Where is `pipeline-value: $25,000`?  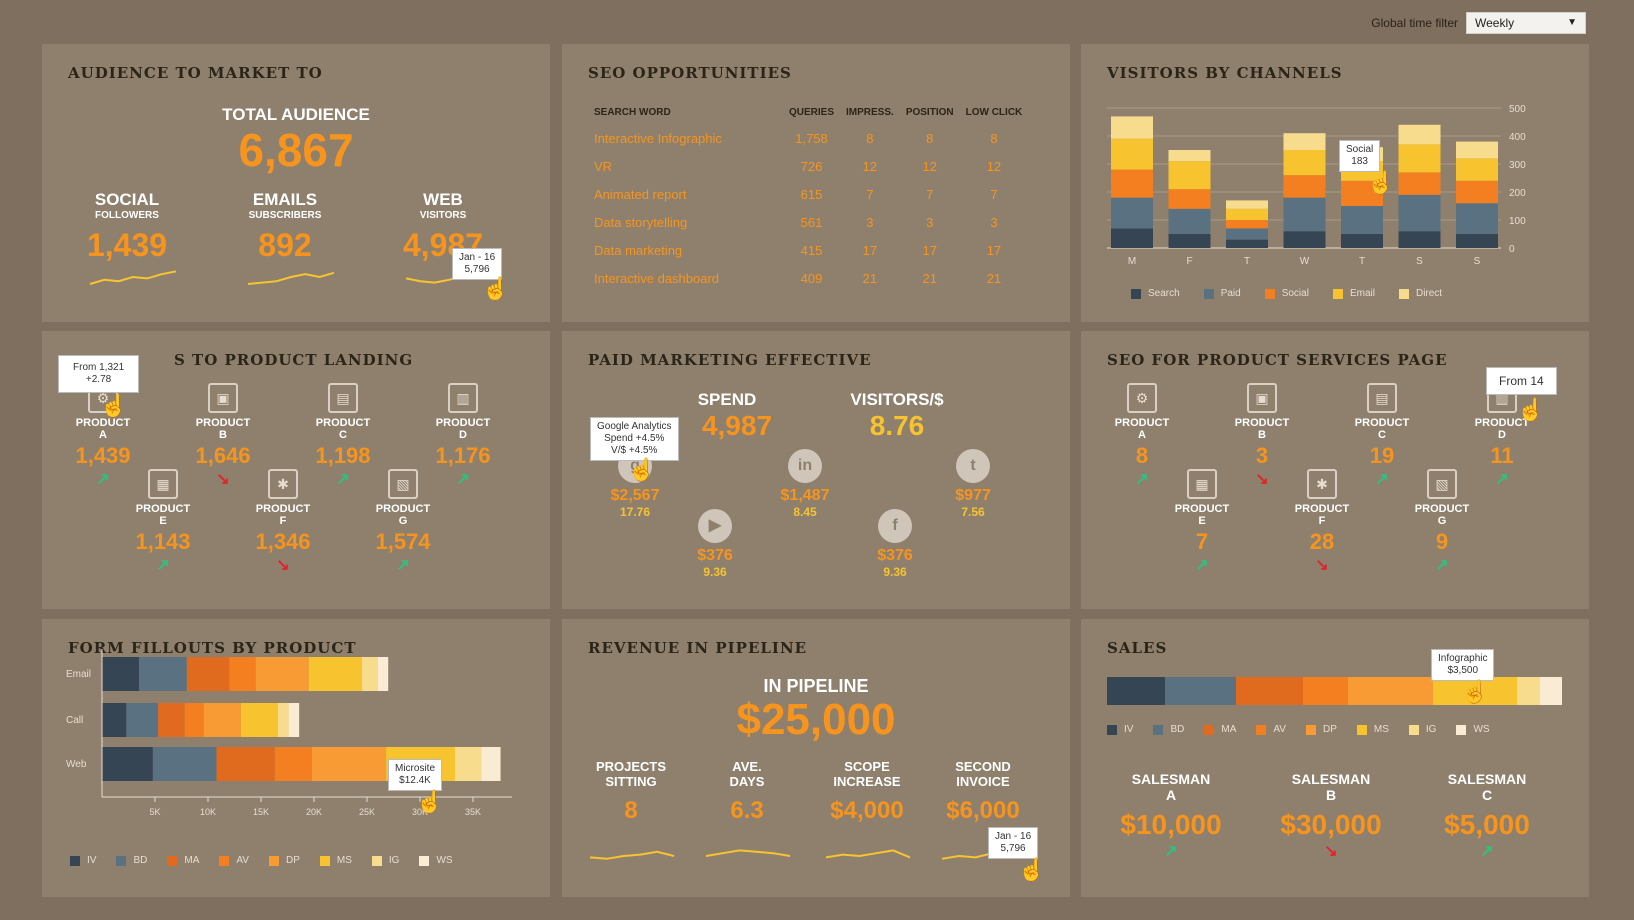 pipeline-value: $25,000 is located at coordinates (816, 719).